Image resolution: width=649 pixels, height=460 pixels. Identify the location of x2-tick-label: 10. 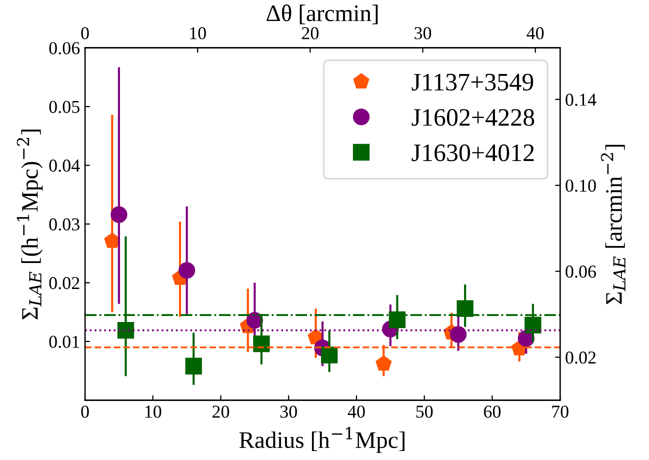
(198, 33).